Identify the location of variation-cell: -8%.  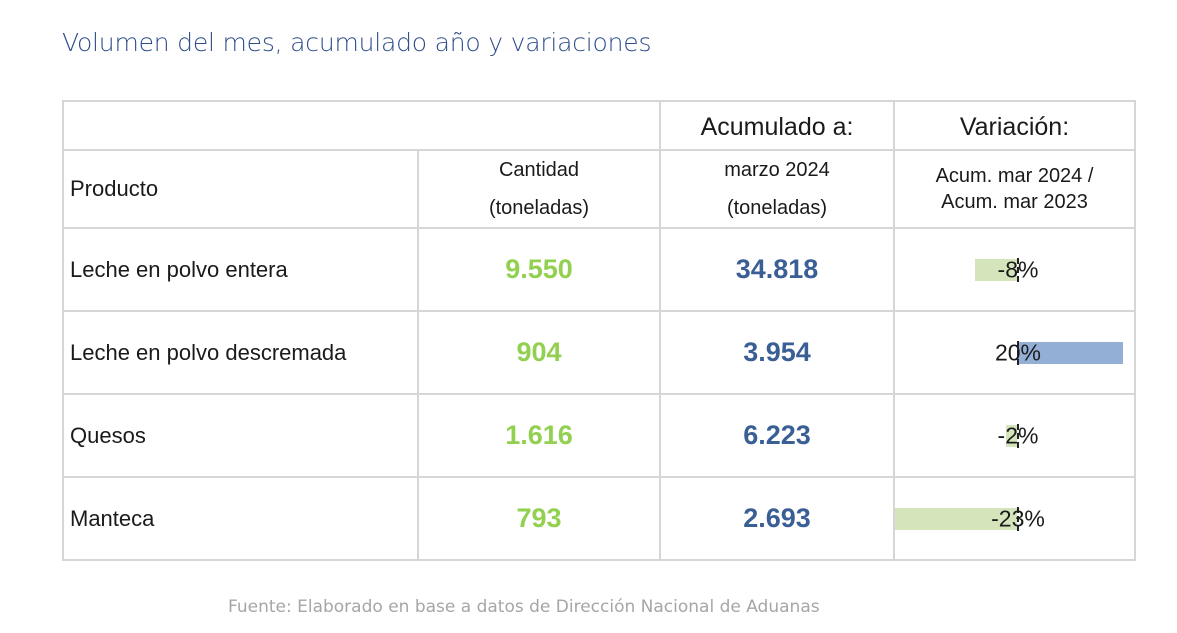
(1014, 269).